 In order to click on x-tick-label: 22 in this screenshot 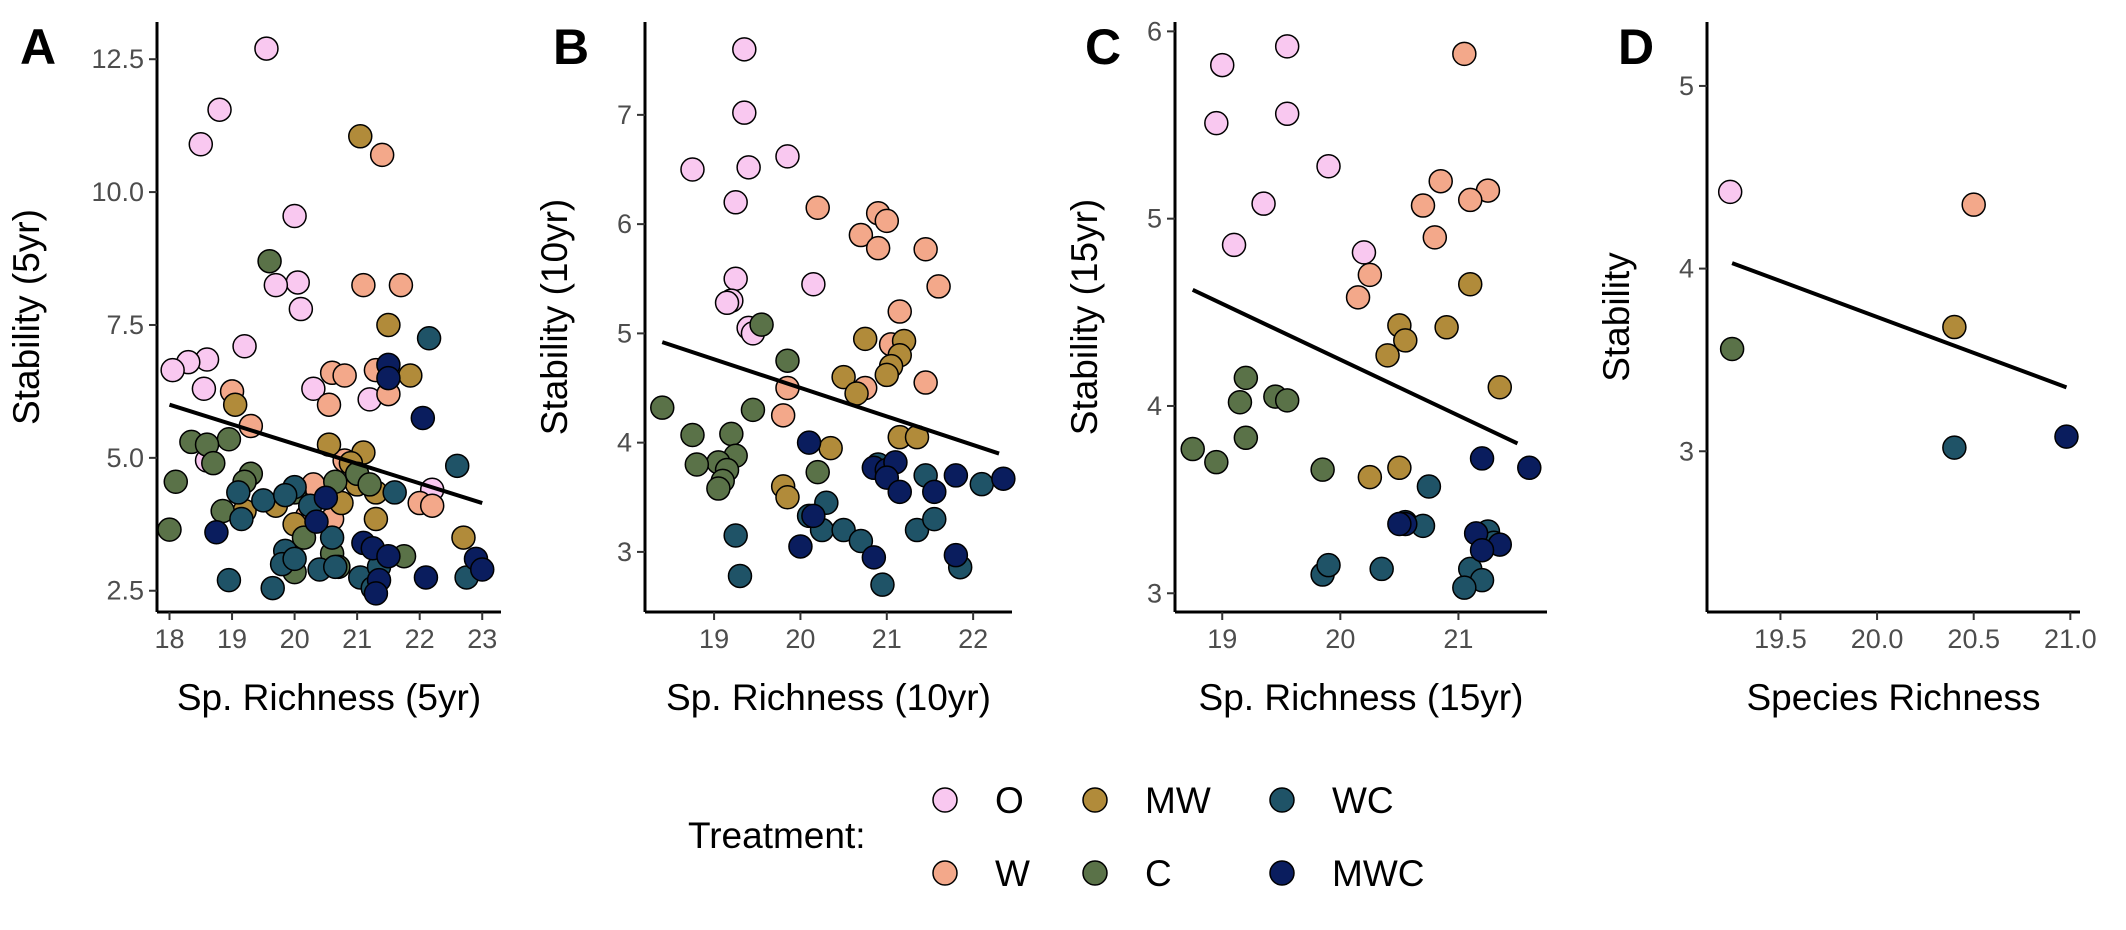, I will do `click(420, 639)`.